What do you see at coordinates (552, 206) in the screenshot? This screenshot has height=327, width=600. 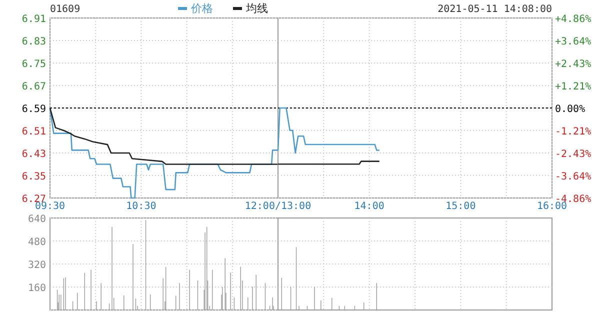 I see `x-tick-label: 16:00` at bounding box center [552, 206].